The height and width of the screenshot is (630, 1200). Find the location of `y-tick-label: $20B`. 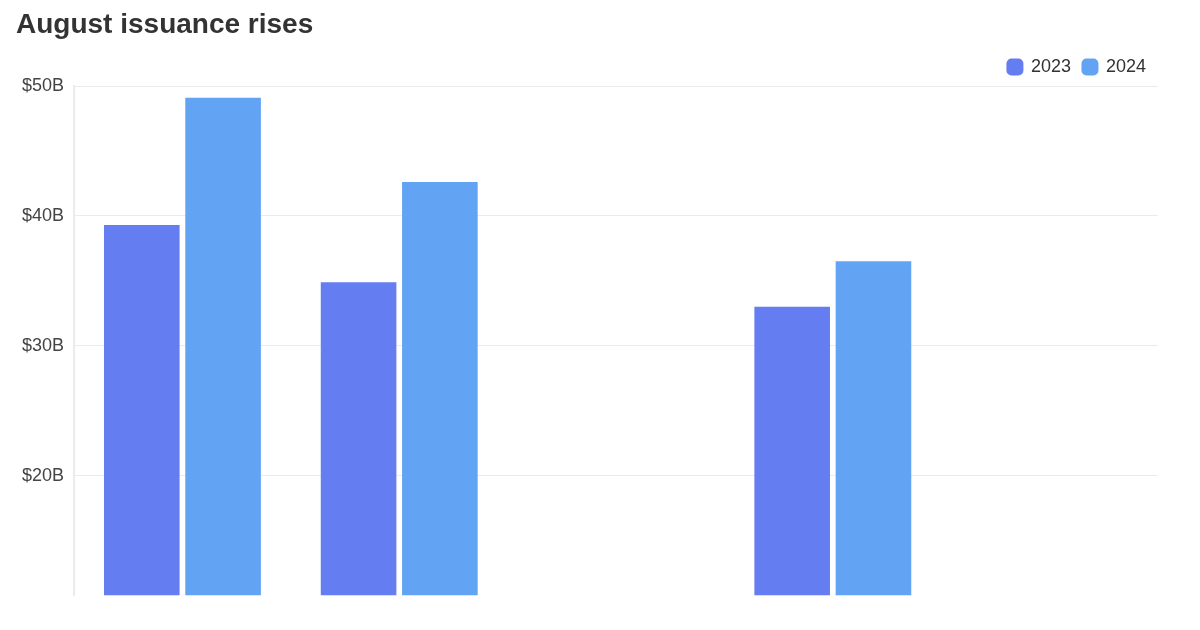

y-tick-label: $20B is located at coordinates (43, 474).